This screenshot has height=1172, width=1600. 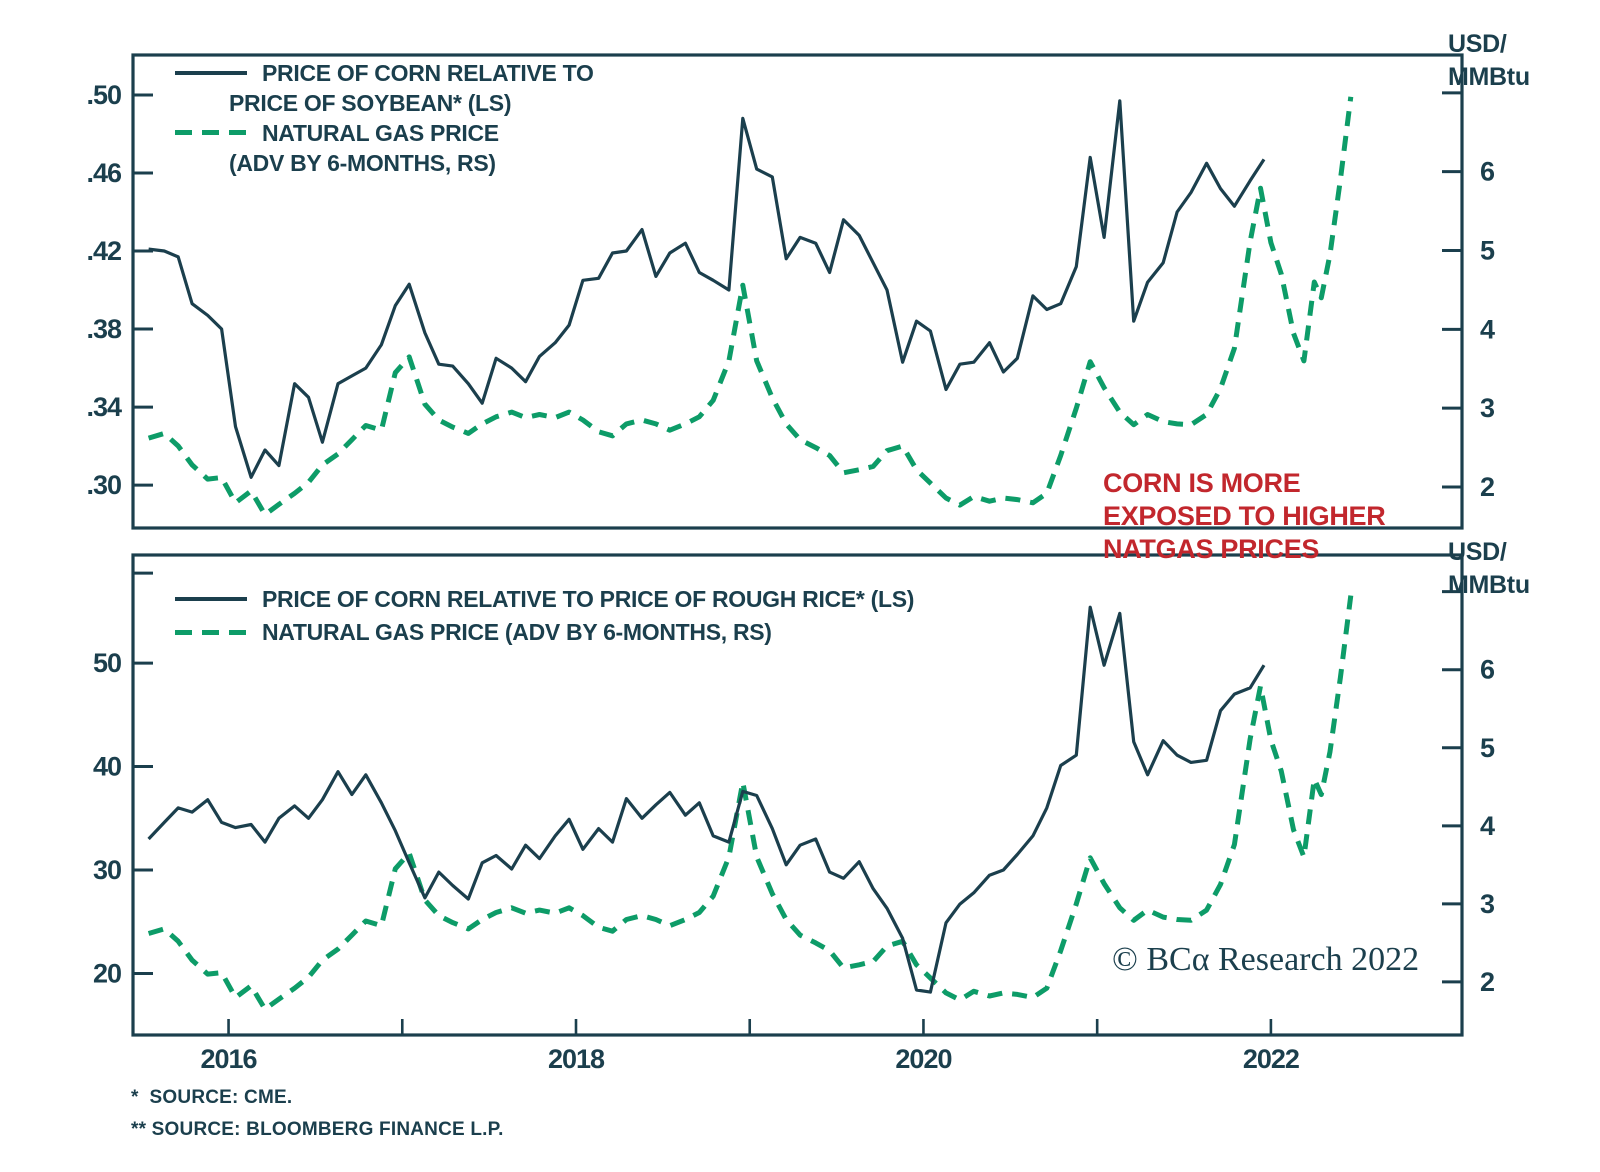 I want to click on svg-text: .30, so click(x=103, y=485).